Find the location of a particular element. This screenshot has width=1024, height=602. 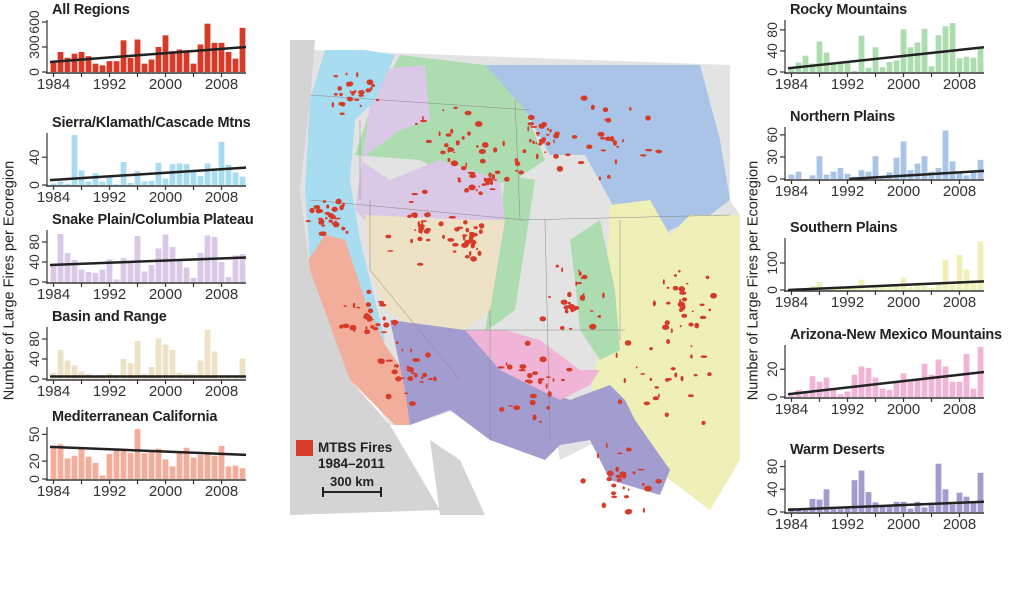

y-tick-label: 300 is located at coordinates (34, 47).